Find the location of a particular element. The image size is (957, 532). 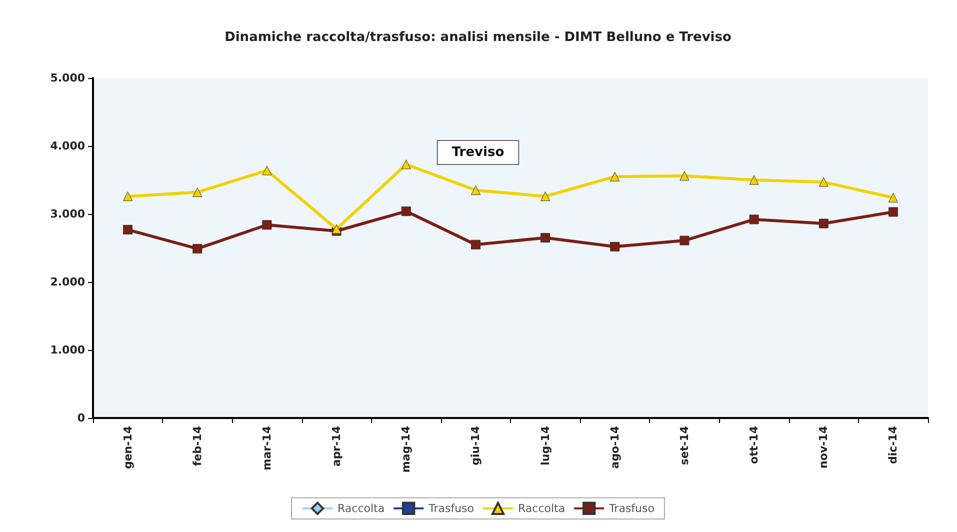

chart-title: Dinamiche raccolta/trasfuso: analisi mensile - DIMT Belluno e Treviso is located at coordinates (478, 37).